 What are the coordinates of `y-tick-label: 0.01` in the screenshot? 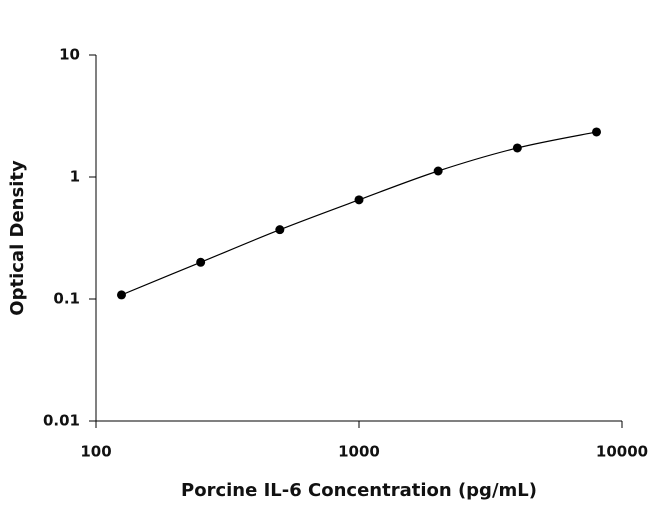 It's located at (61, 421).